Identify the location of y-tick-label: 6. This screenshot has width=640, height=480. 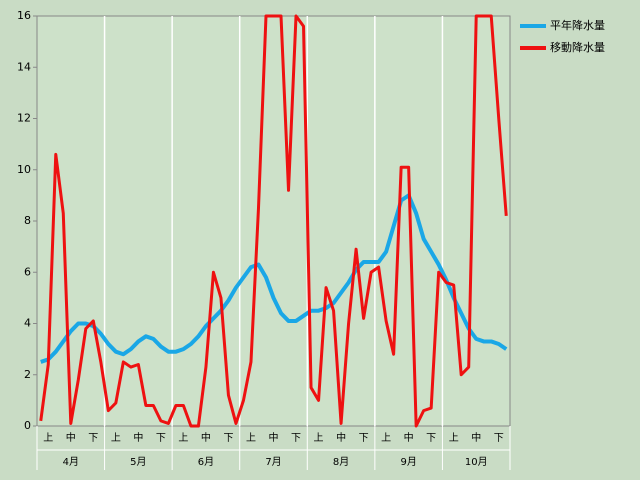
(27, 271).